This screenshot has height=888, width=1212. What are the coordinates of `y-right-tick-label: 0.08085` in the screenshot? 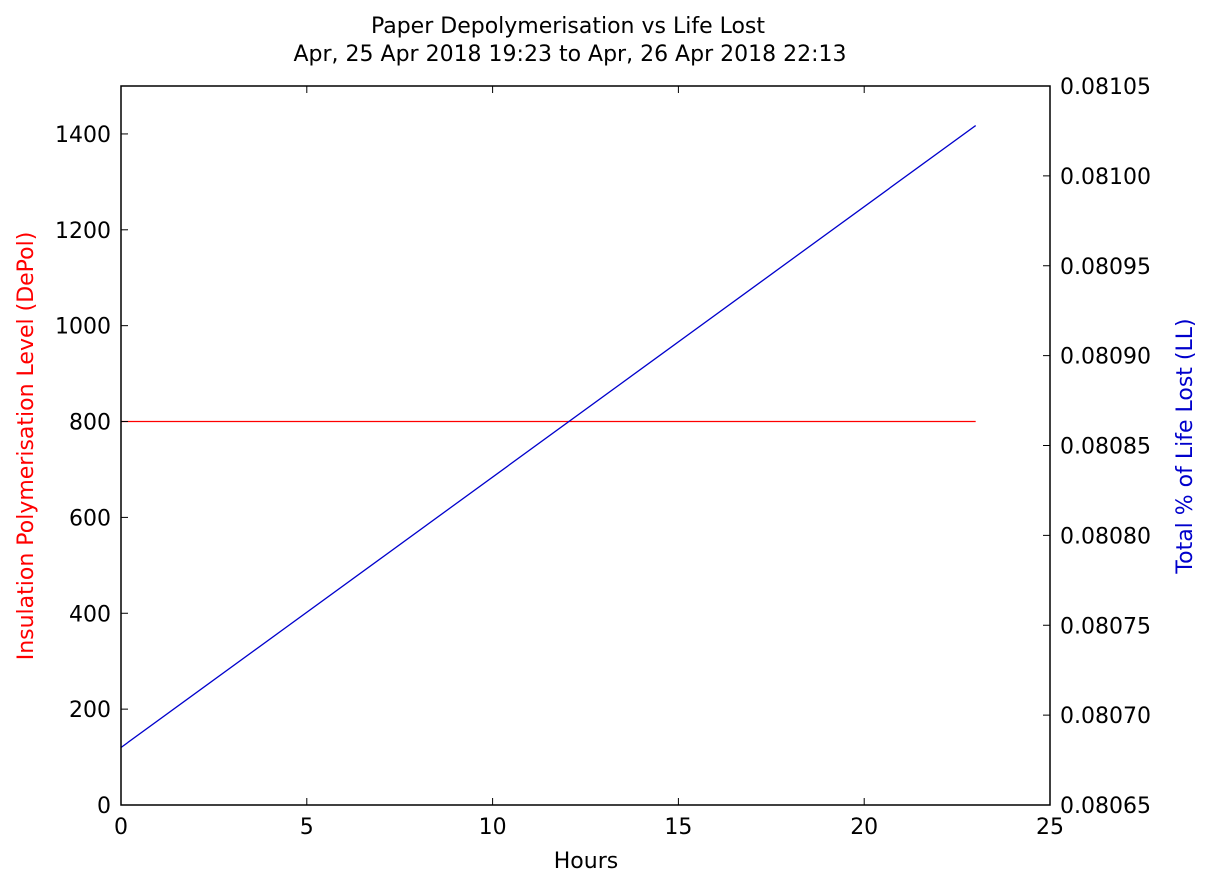 It's located at (1105, 447).